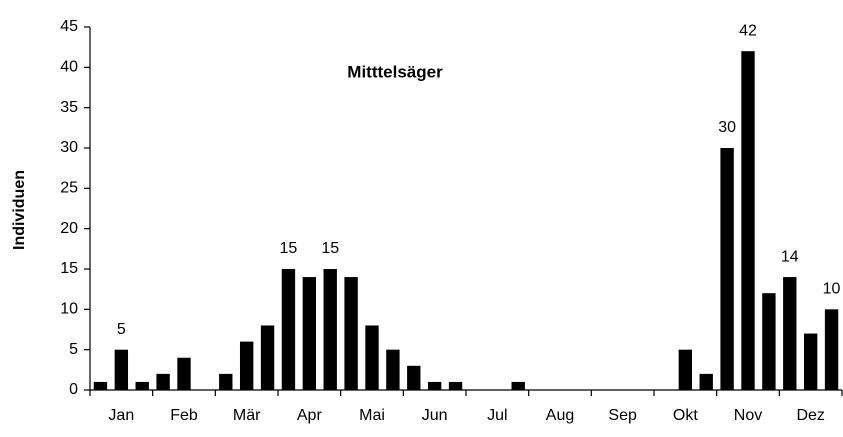  What do you see at coordinates (73, 389) in the screenshot?
I see `y-tick-label: 0` at bounding box center [73, 389].